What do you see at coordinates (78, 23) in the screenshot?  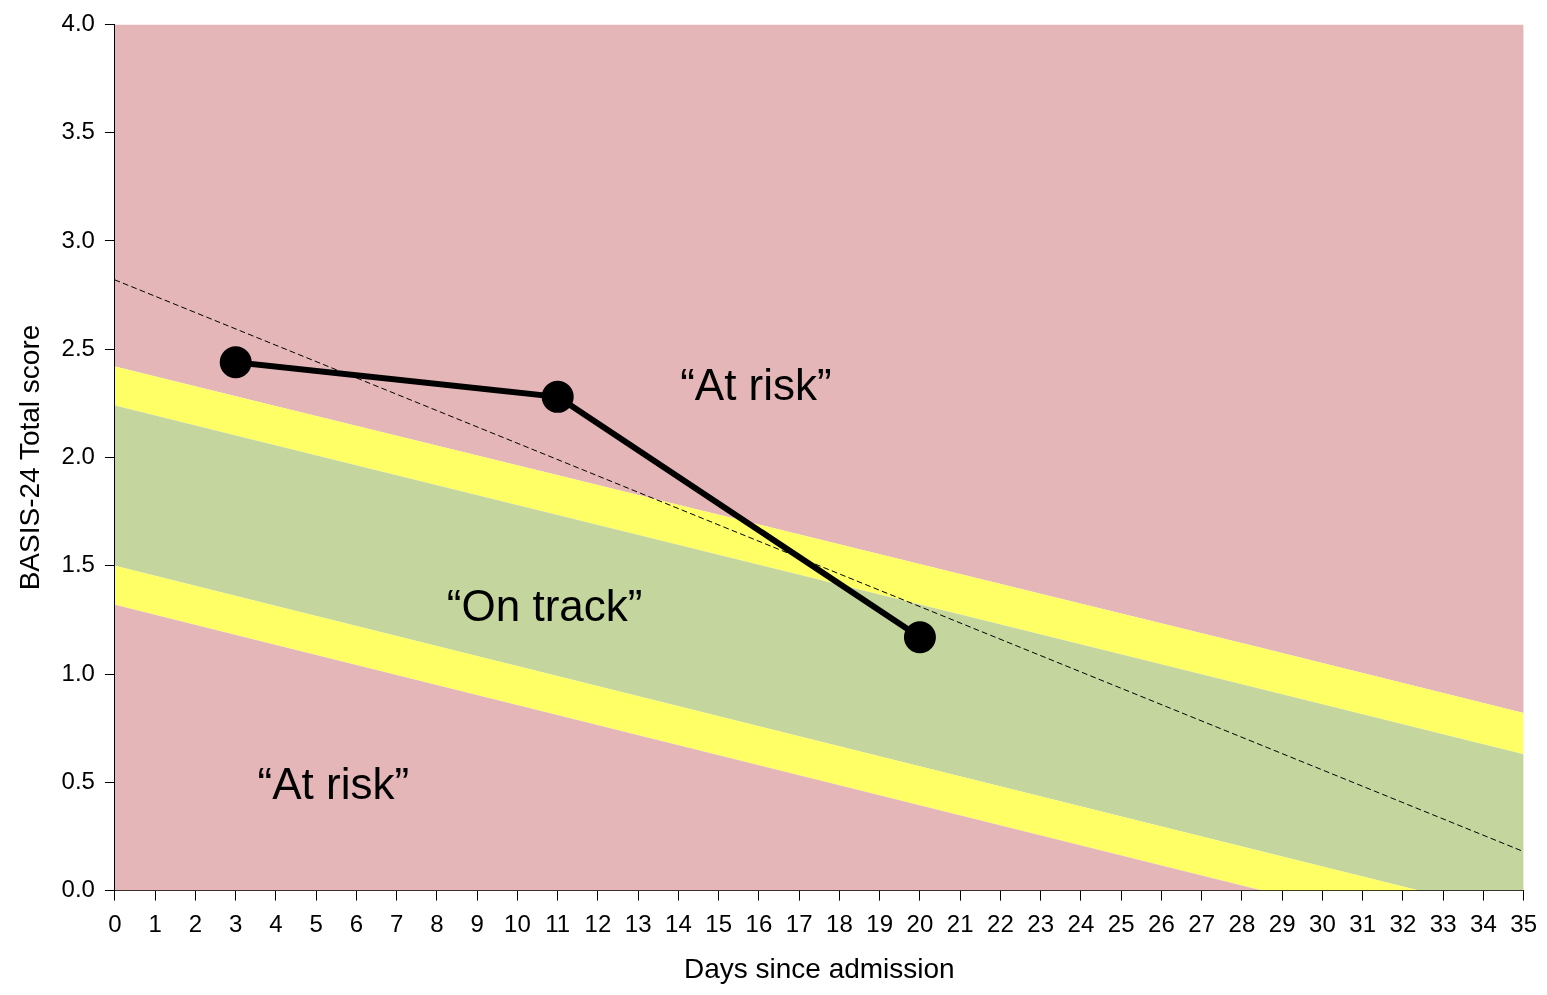 I see `y-tick-label: 4.0` at bounding box center [78, 23].